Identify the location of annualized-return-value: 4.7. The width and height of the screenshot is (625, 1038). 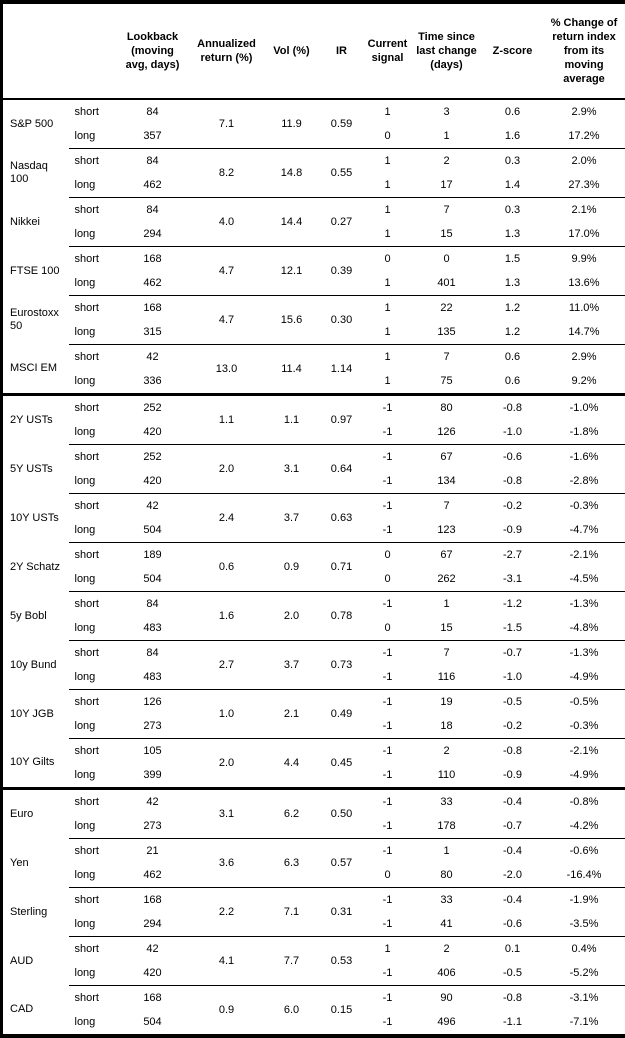
(227, 320).